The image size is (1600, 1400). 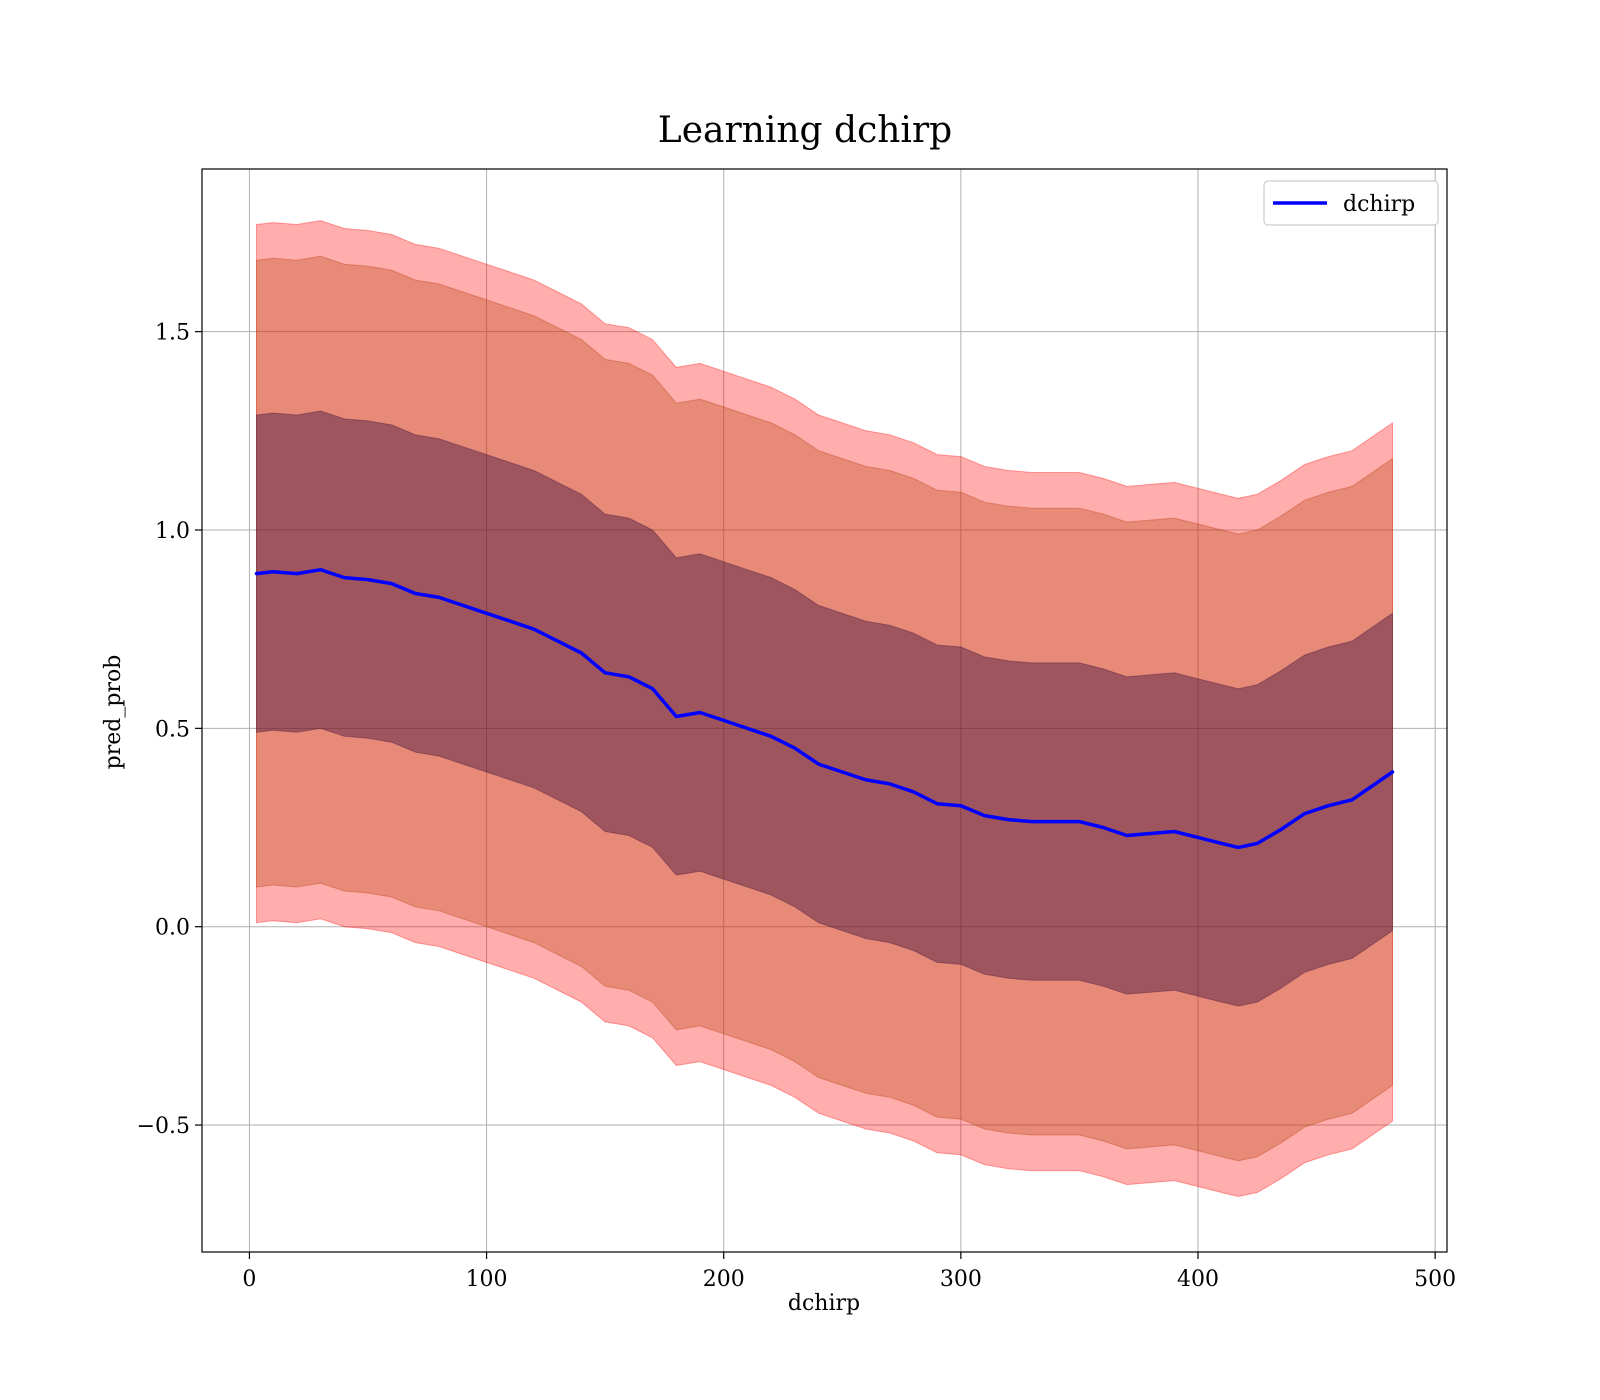 I want to click on x-tick-label: 400, so click(x=1198, y=1279).